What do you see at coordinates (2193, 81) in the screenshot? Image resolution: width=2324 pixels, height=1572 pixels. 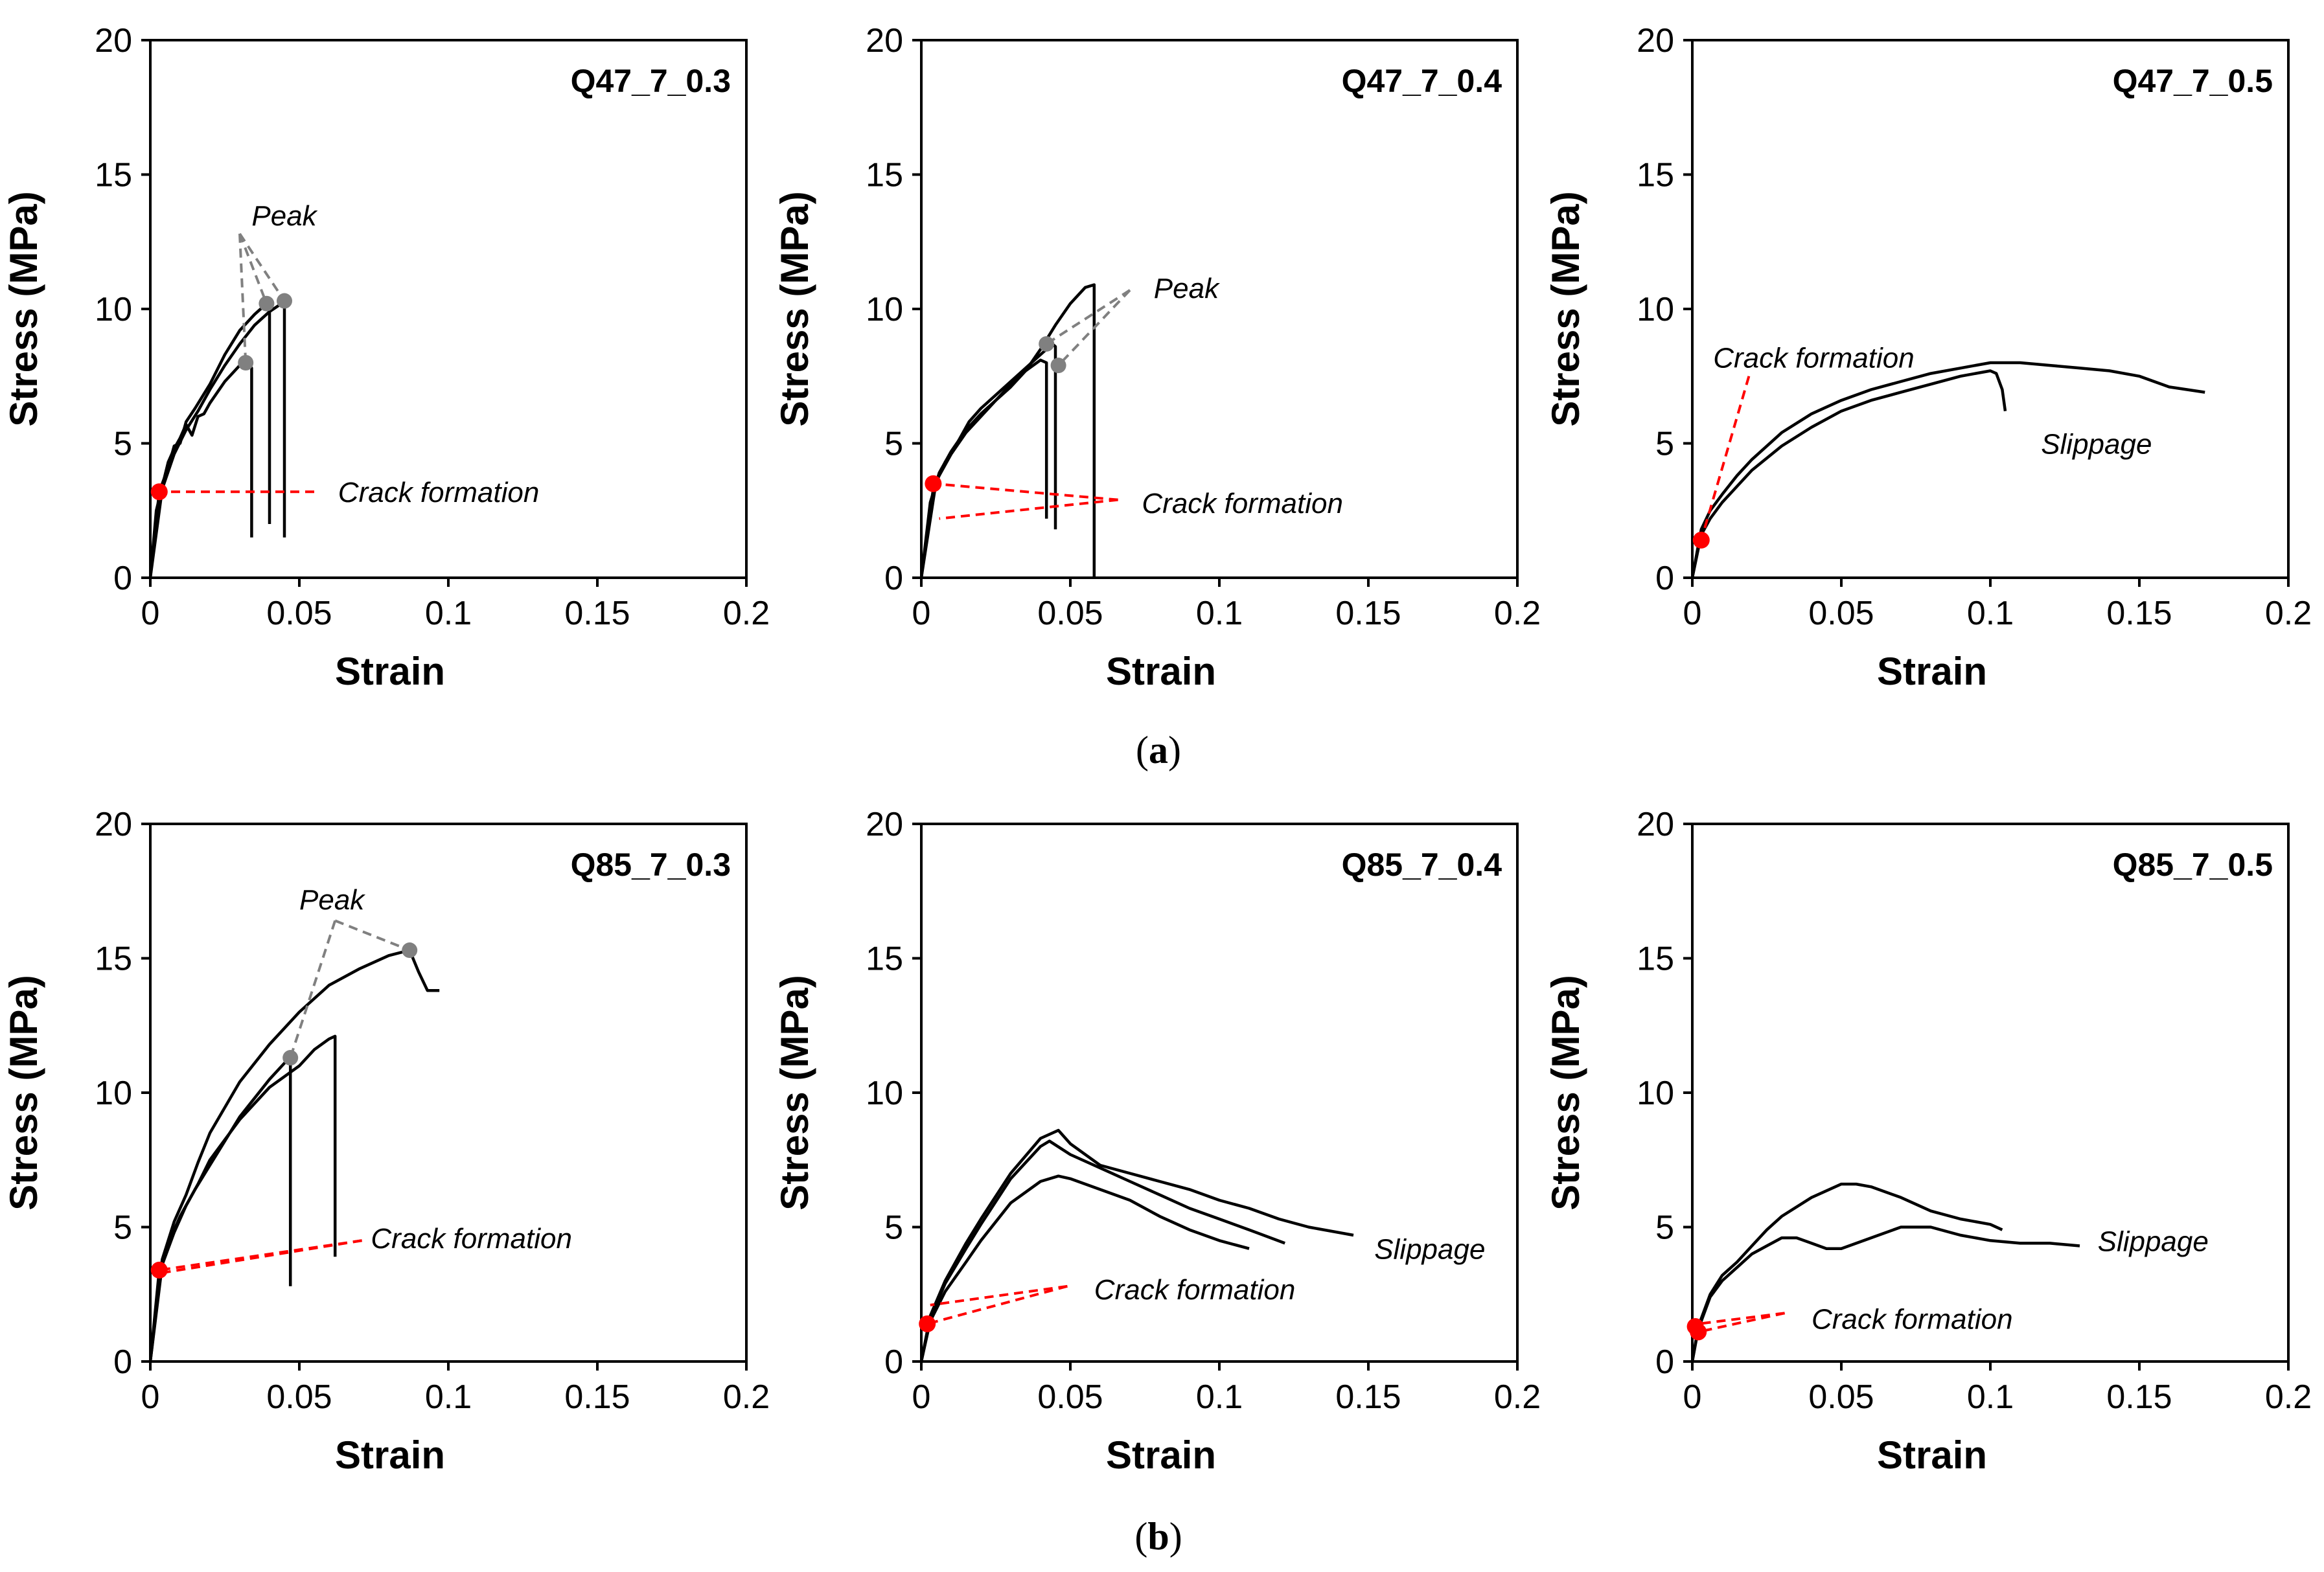 I see `panel-title: Q47_7_0.5` at bounding box center [2193, 81].